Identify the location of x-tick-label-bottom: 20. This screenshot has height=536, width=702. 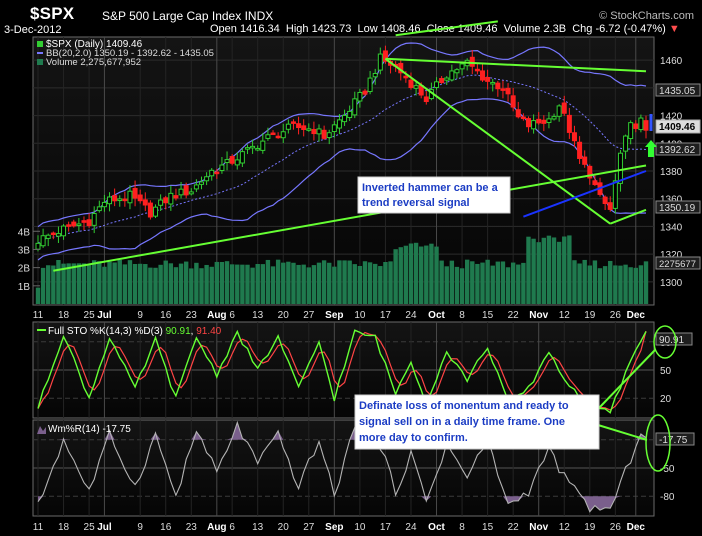
(284, 527).